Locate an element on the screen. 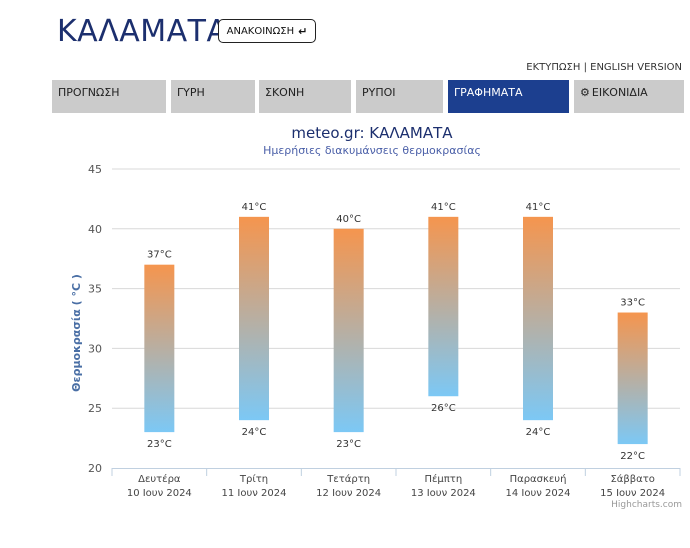 Image resolution: width=690 pixels, height=548 pixels. page-title: ΚΑΛΑΜΑΤΑ is located at coordinates (142, 31).